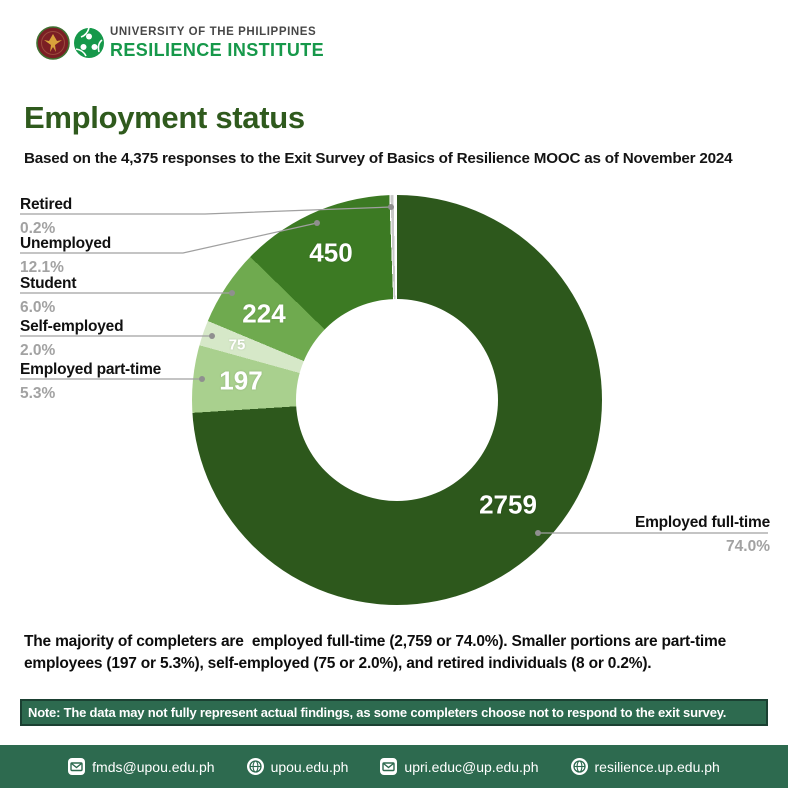 This screenshot has height=788, width=788. What do you see at coordinates (53, 43) in the screenshot?
I see `up-seal-icon` at bounding box center [53, 43].